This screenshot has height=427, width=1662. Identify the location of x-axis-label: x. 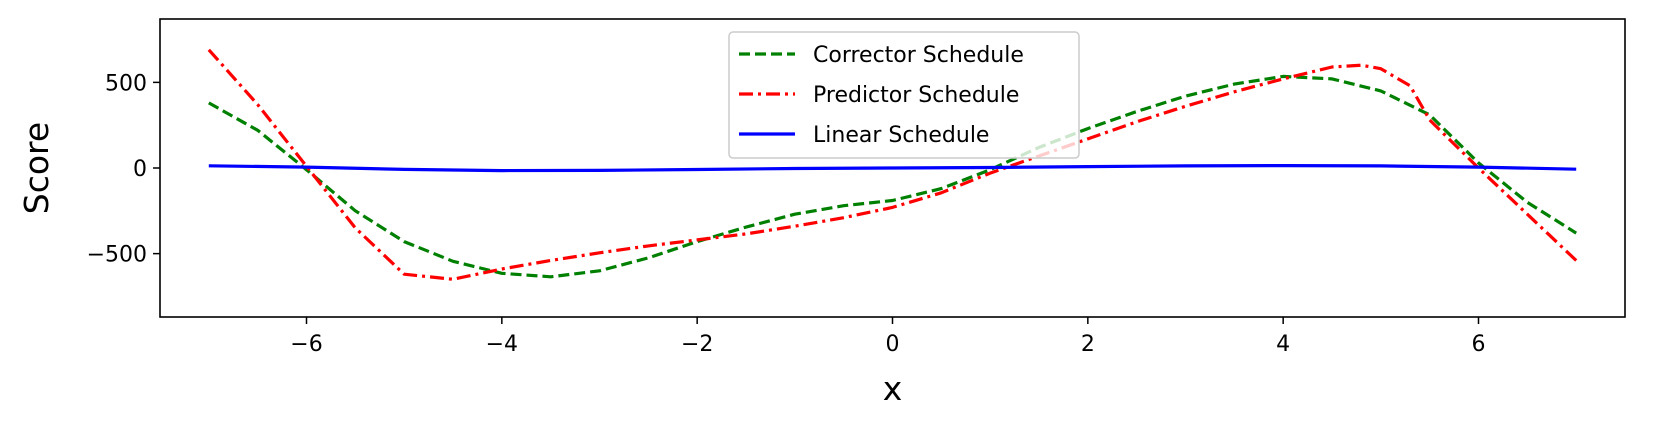
(893, 388).